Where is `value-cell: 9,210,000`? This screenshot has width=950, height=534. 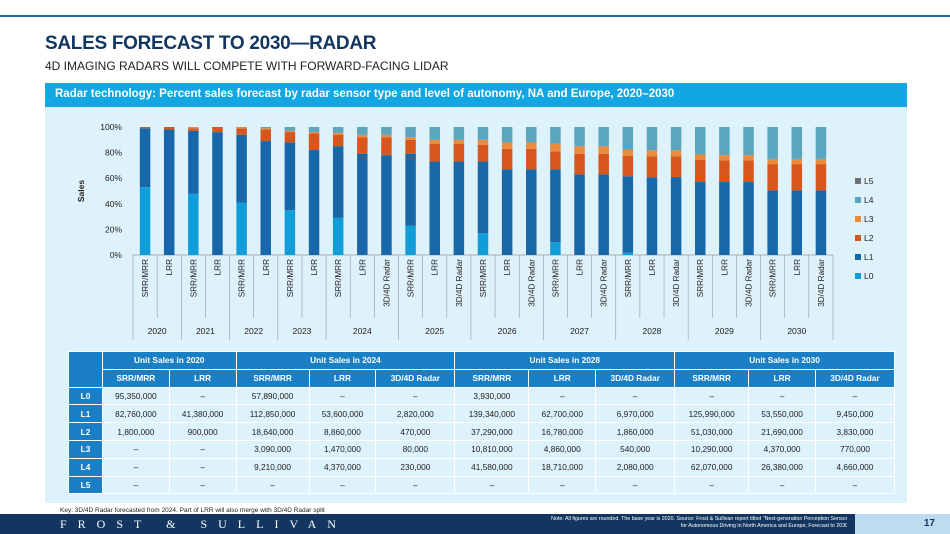 value-cell: 9,210,000 is located at coordinates (272, 467).